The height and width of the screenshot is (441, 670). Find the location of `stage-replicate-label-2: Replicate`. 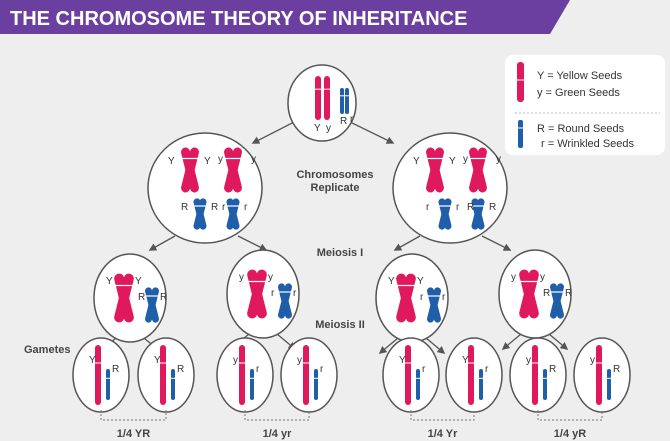

stage-replicate-label-2: Replicate is located at coordinates (335, 188).